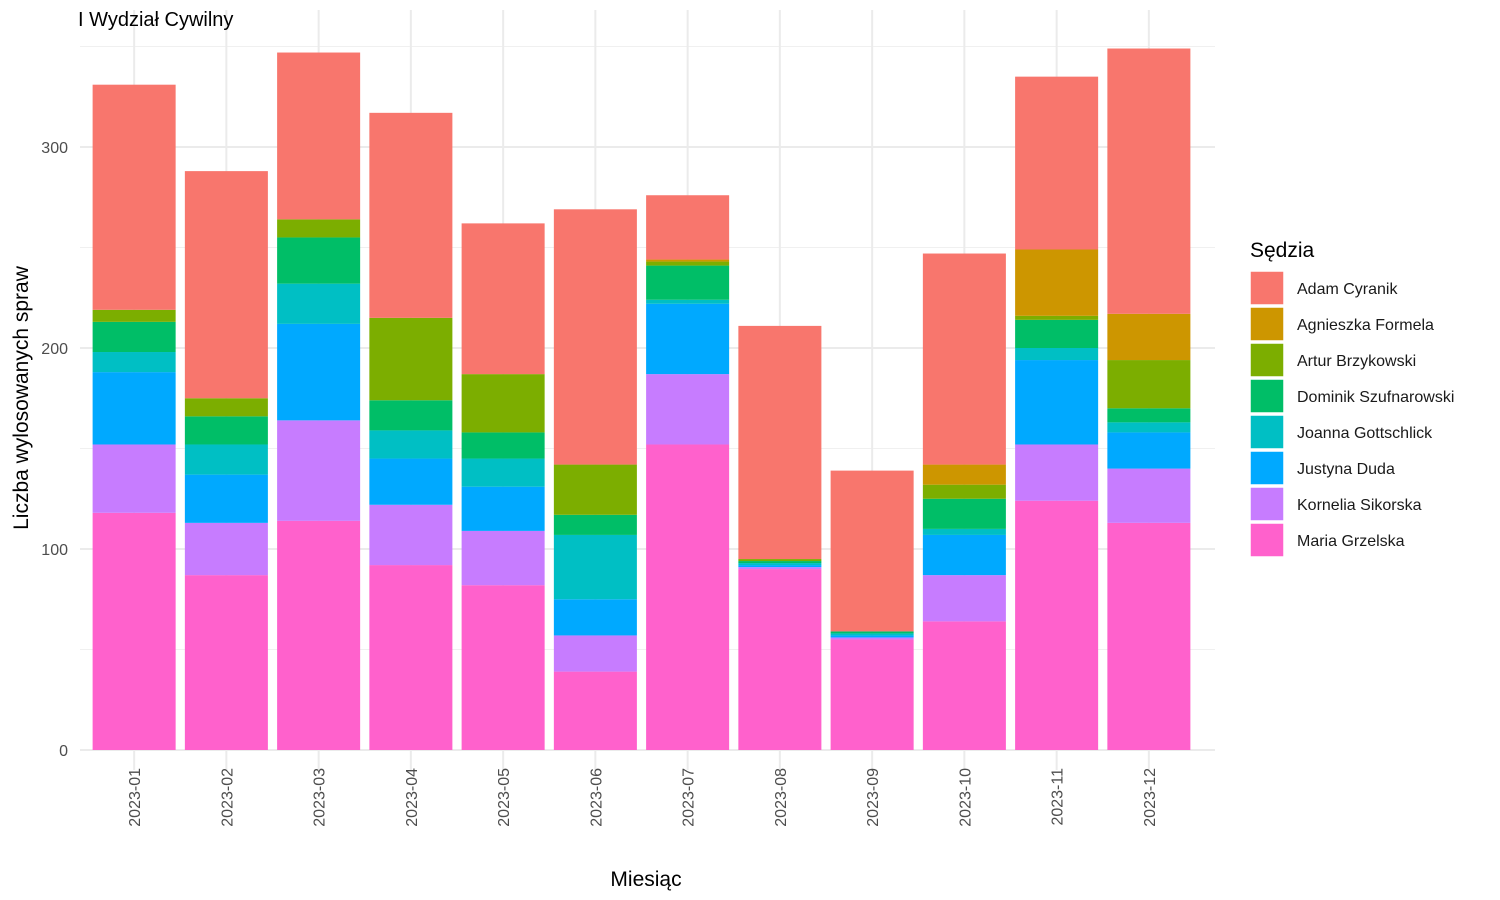 The height and width of the screenshot is (900, 1500). I want to click on x-tick-label: 2023-02, so click(227, 797).